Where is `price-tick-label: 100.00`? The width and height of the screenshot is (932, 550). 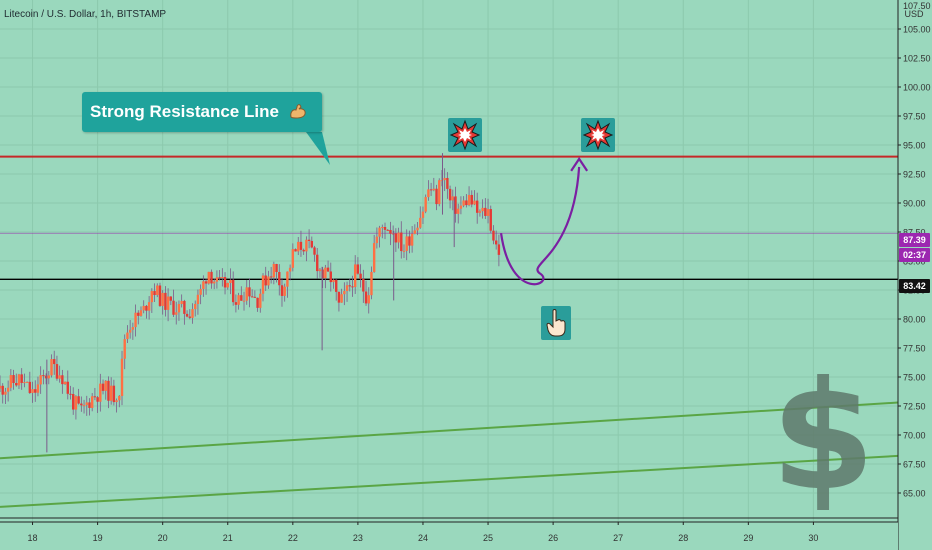
price-tick-label: 100.00 is located at coordinates (917, 88).